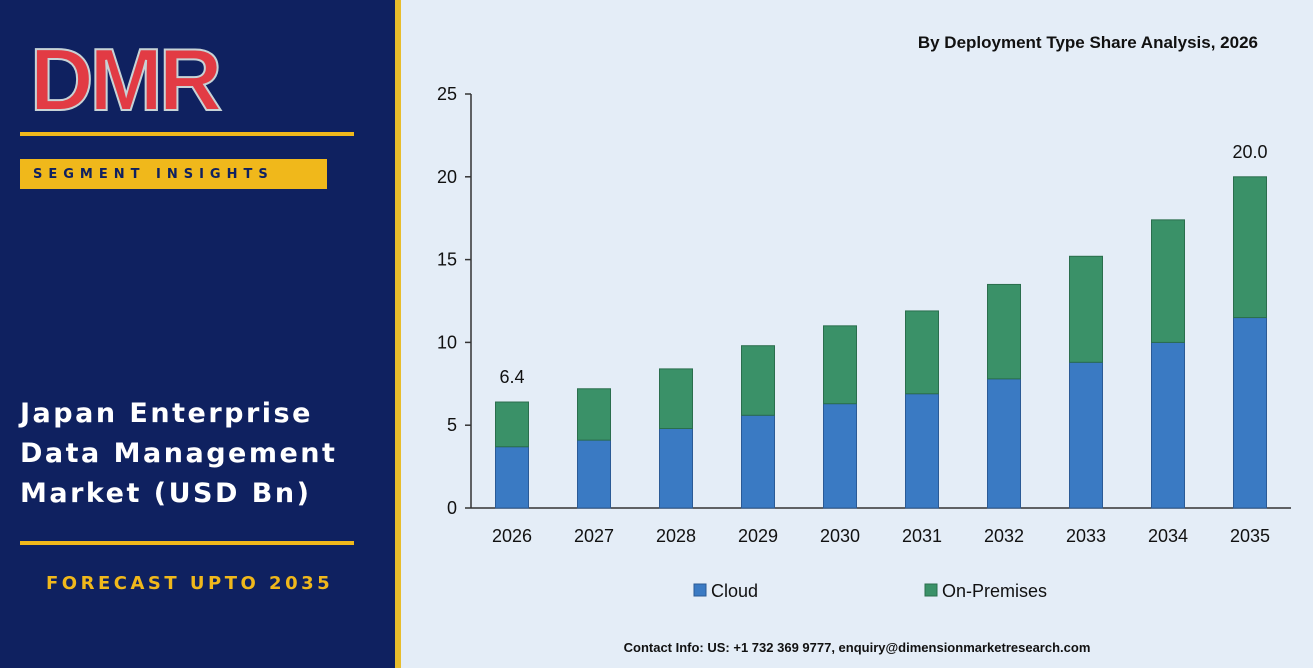 The width and height of the screenshot is (1313, 668). What do you see at coordinates (452, 425) in the screenshot?
I see `y-tick-label: 5` at bounding box center [452, 425].